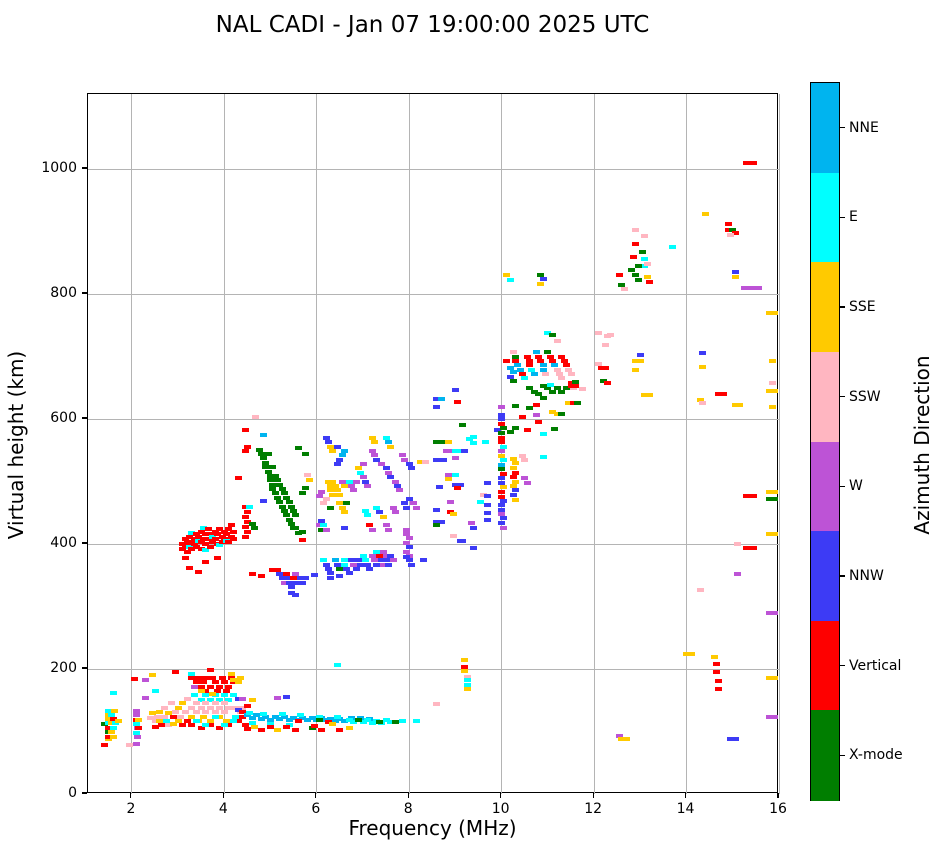  Describe the element at coordinates (131, 809) in the screenshot. I see `x-tick-label: 2` at that location.